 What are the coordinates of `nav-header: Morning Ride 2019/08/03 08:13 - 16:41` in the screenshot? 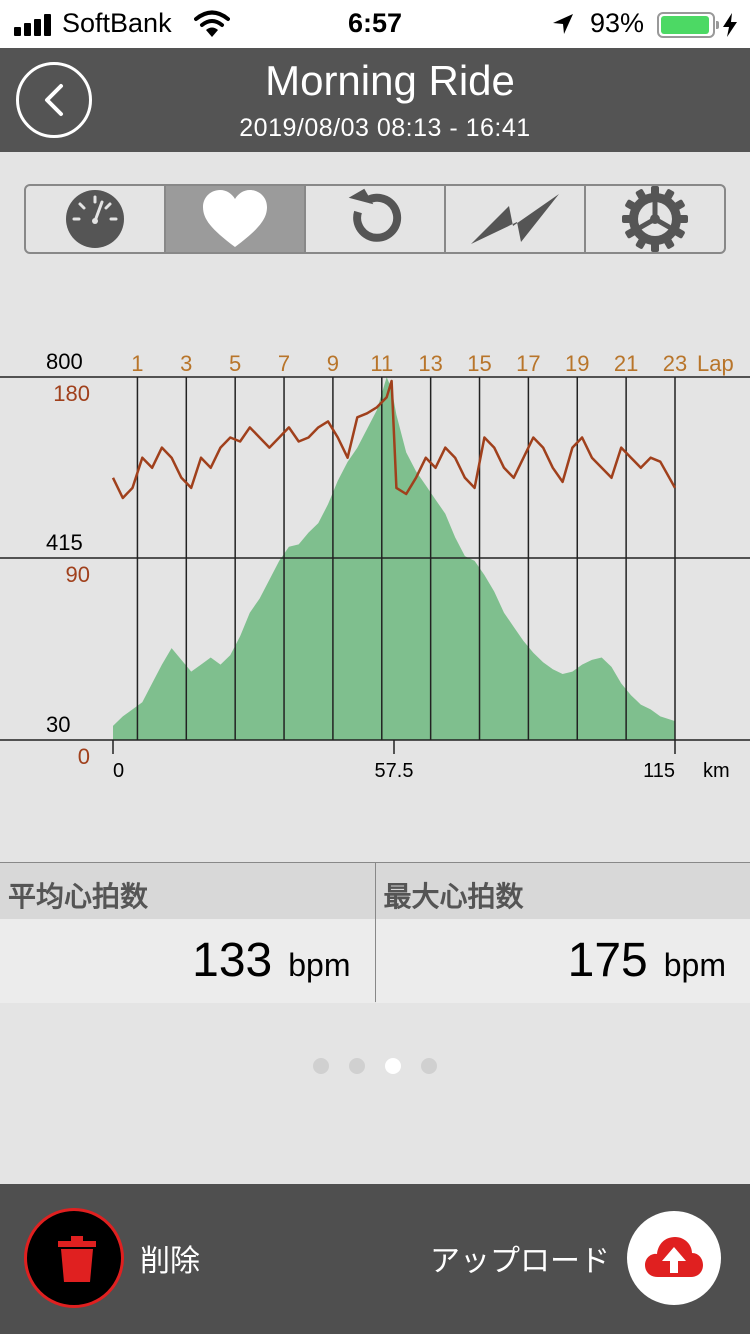 It's located at (375, 100).